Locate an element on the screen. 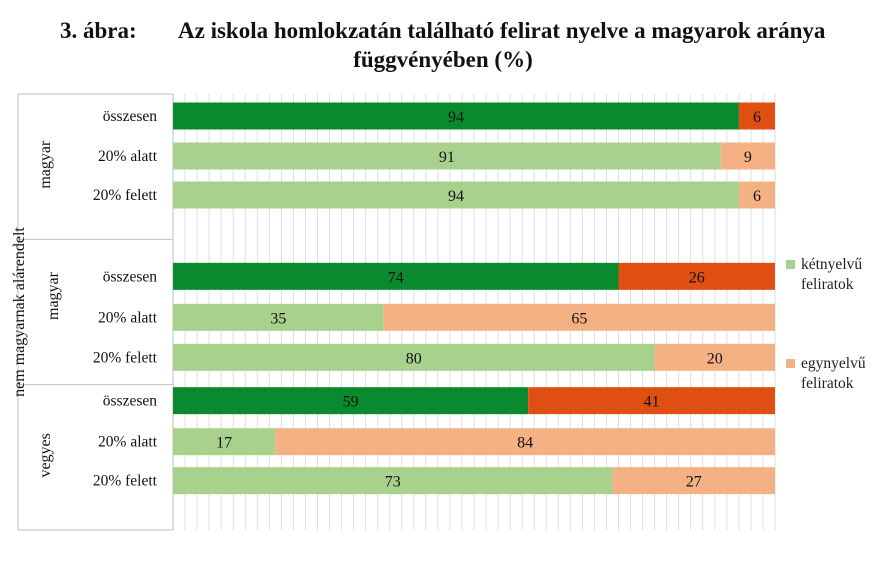 The width and height of the screenshot is (886, 561). data-label: 80 is located at coordinates (414, 358).